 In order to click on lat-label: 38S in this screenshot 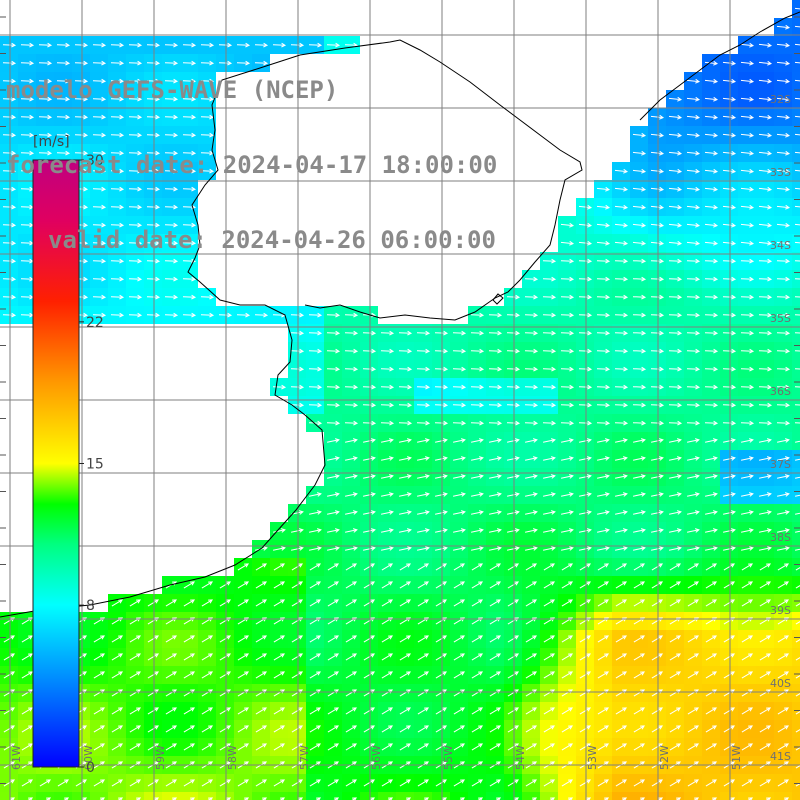, I will do `click(780, 537)`.